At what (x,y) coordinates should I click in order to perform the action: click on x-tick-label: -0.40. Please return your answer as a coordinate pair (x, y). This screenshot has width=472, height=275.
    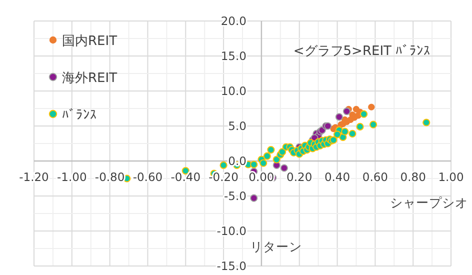
    Looking at the image, I should click on (185, 177).